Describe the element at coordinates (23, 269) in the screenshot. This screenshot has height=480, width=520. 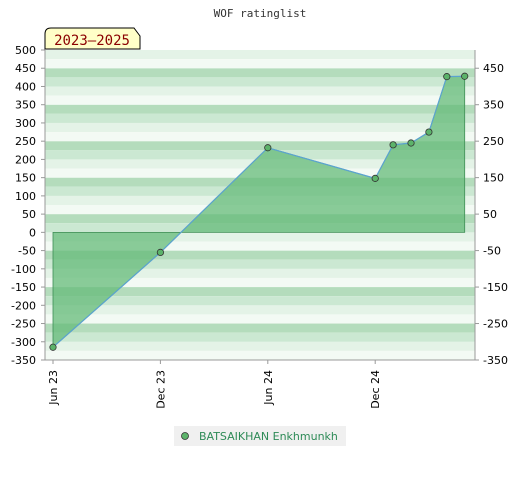
I see `y-tick-label-left: -100` at that location.